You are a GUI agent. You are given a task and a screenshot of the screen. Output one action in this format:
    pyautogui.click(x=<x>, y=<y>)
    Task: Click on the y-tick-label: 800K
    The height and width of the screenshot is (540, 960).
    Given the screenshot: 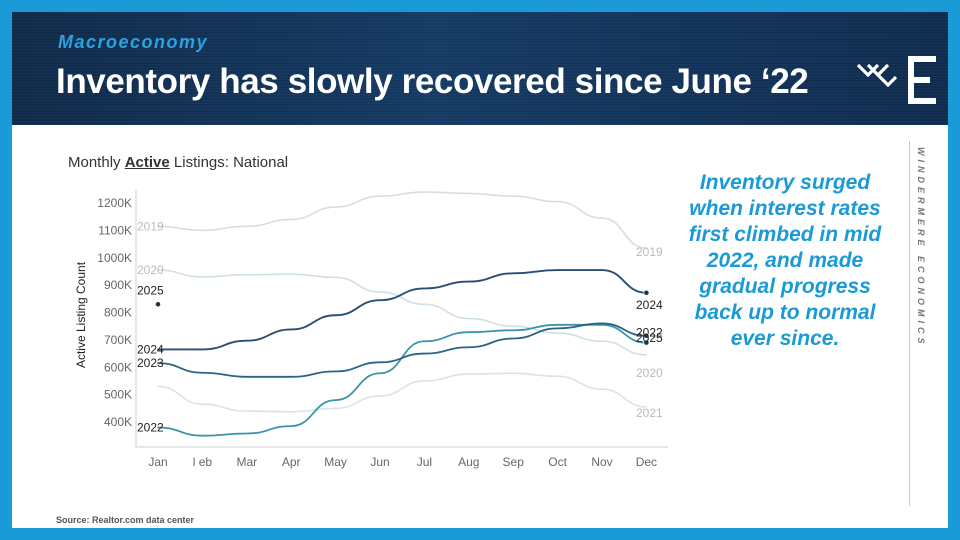 What is the action you would take?
    pyautogui.click(x=118, y=313)
    